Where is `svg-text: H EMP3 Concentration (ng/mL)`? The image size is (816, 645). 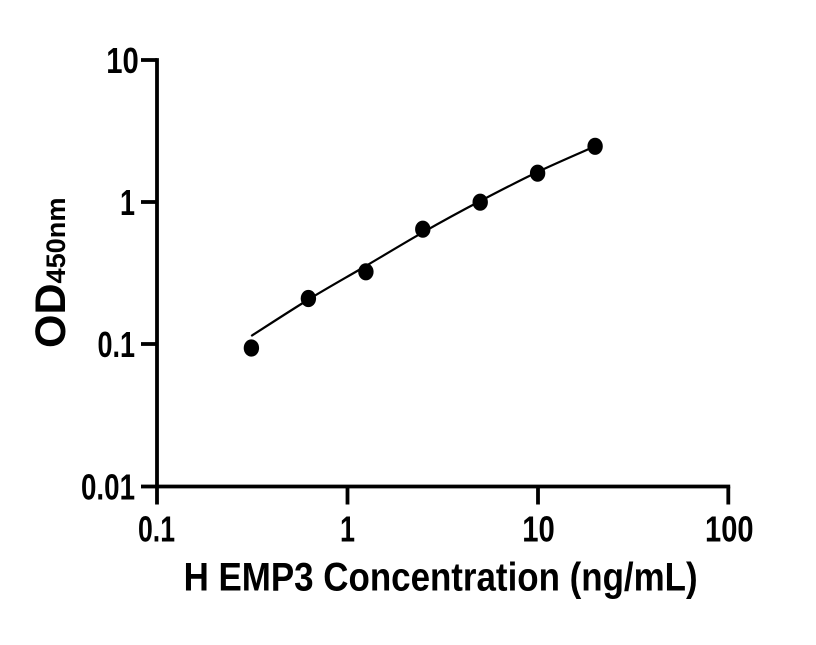
svg-text: H EMP3 Concentration (ng/mL) is located at coordinates (441, 577).